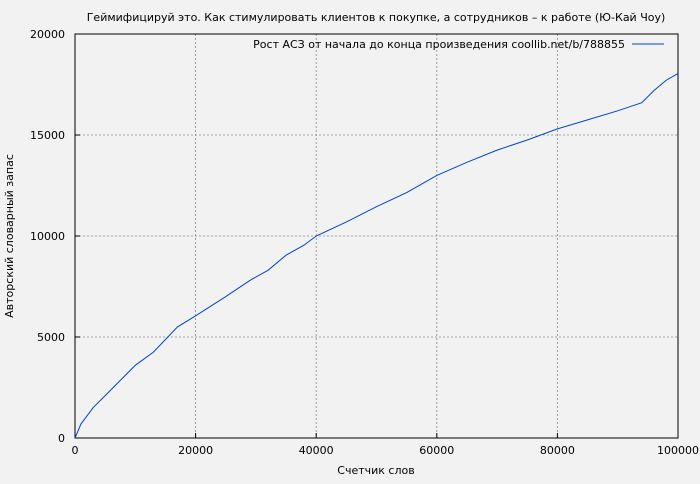 Image resolution: width=700 pixels, height=484 pixels. What do you see at coordinates (195, 450) in the screenshot?
I see `x-tick-label: 20000` at bounding box center [195, 450].